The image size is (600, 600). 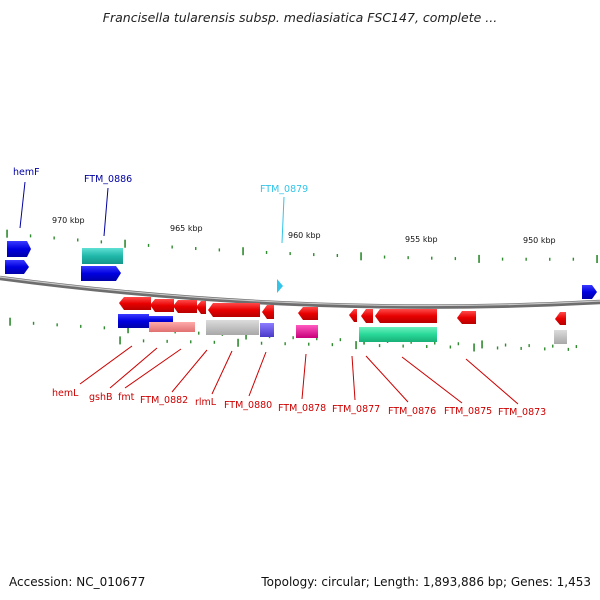 I want to click on feature-FTM_0873-gray, so click(x=560, y=337).